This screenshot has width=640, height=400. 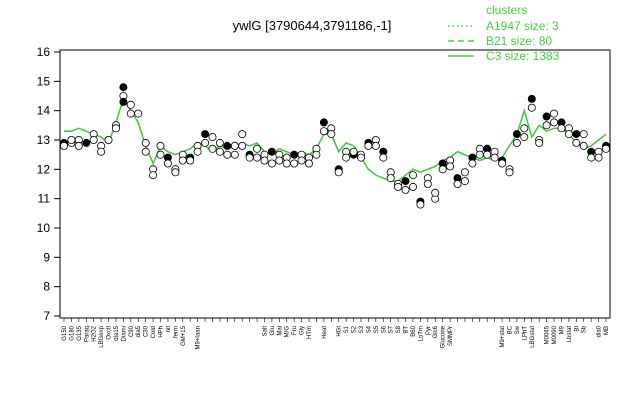 What do you see at coordinates (562, 329) in the screenshot?
I see `x-tick-label: M9` at bounding box center [562, 329].